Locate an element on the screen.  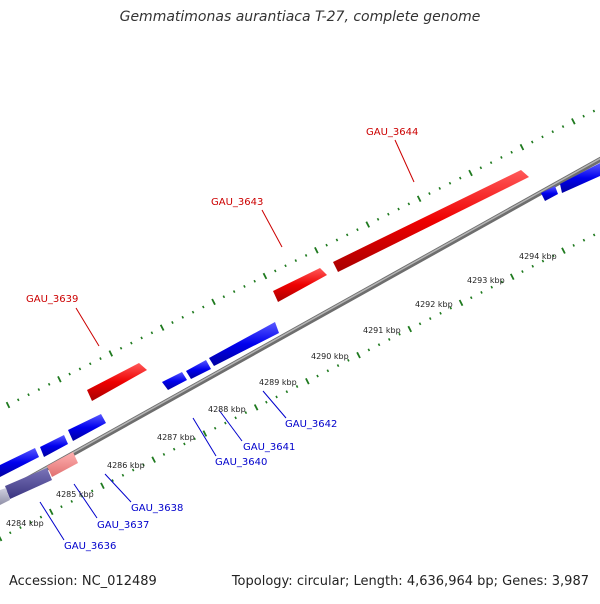
gene-label: GAU_3639 is located at coordinates (52, 299).